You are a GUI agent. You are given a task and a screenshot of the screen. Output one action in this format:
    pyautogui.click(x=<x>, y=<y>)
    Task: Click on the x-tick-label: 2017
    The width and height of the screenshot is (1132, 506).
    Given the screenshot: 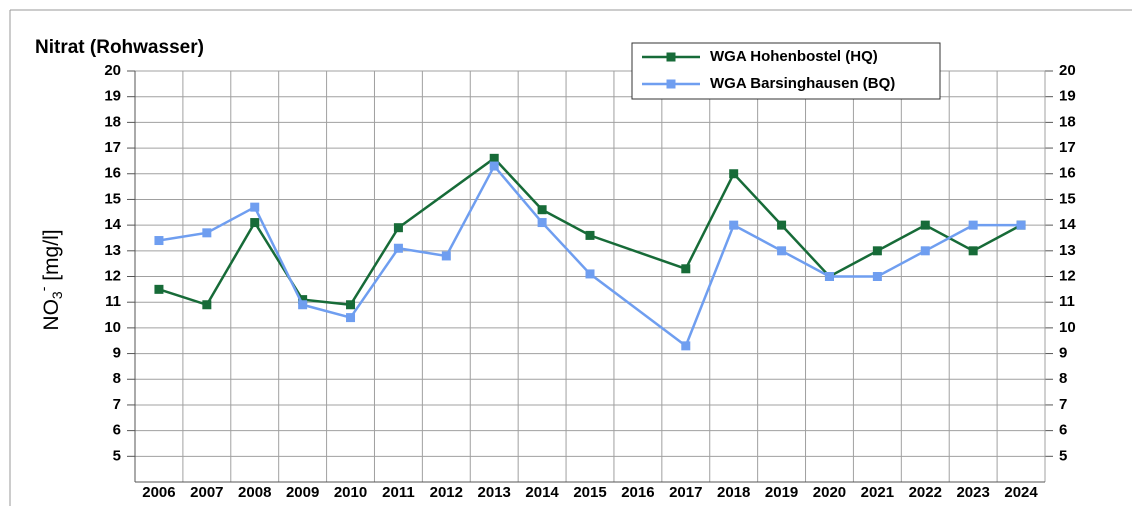 What is the action you would take?
    pyautogui.click(x=685, y=492)
    